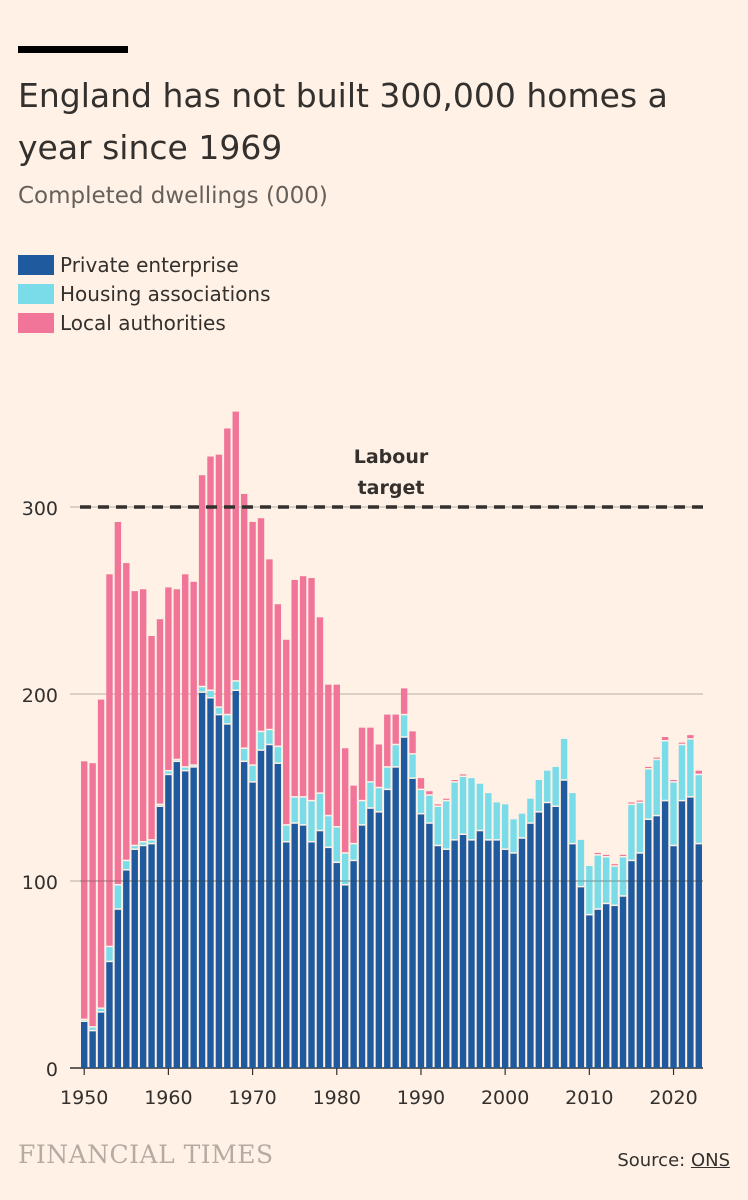 The height and width of the screenshot is (1200, 748). Describe the element at coordinates (269, 737) in the screenshot. I see `bar-housing-associations-1972` at that location.